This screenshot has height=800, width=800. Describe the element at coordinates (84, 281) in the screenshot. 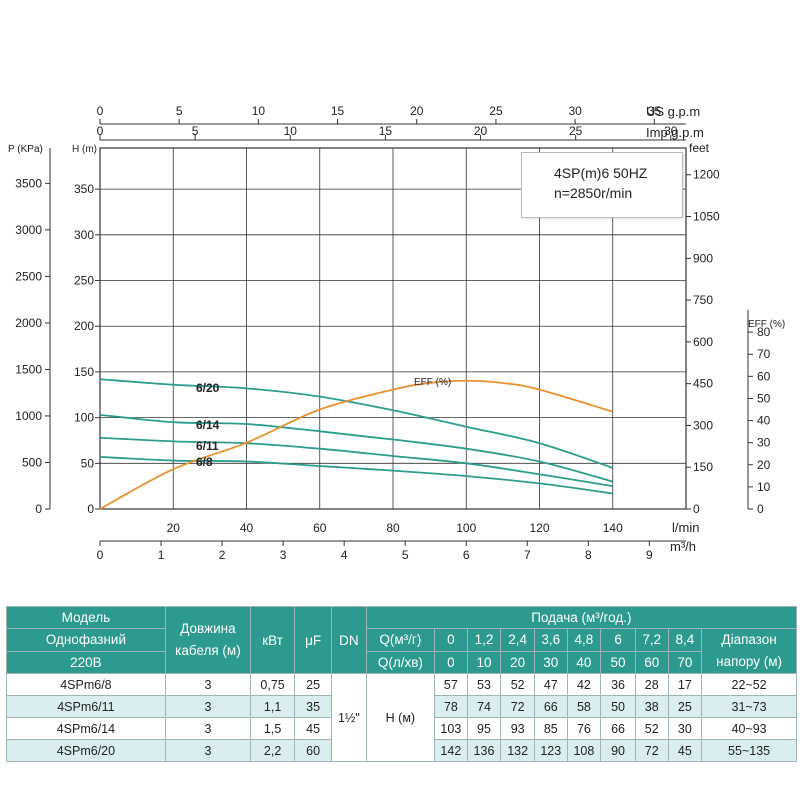

I see `tick-label-h: 250` at that location.